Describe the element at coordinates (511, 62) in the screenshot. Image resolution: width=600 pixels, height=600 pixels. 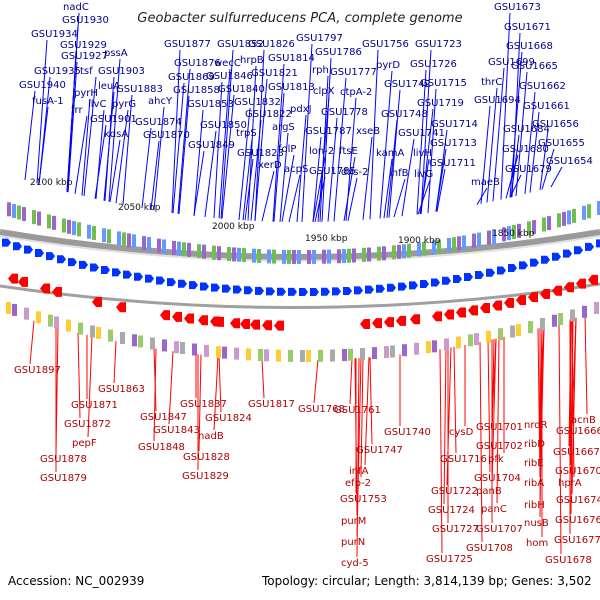
I see `top-gene-label: GSU1699` at that location.